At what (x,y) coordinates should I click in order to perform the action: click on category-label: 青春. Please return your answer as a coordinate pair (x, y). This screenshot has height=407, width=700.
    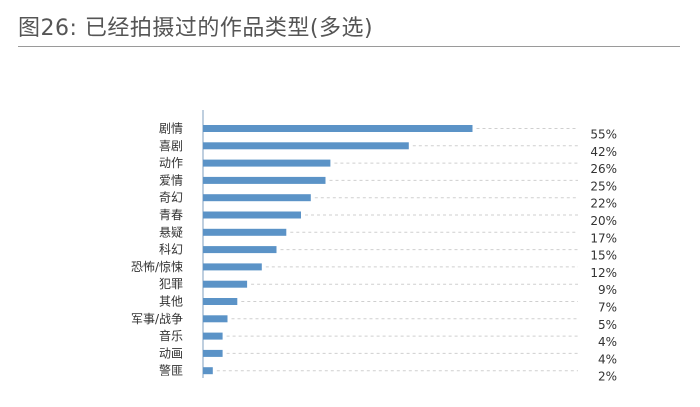
    Looking at the image, I should click on (171, 215).